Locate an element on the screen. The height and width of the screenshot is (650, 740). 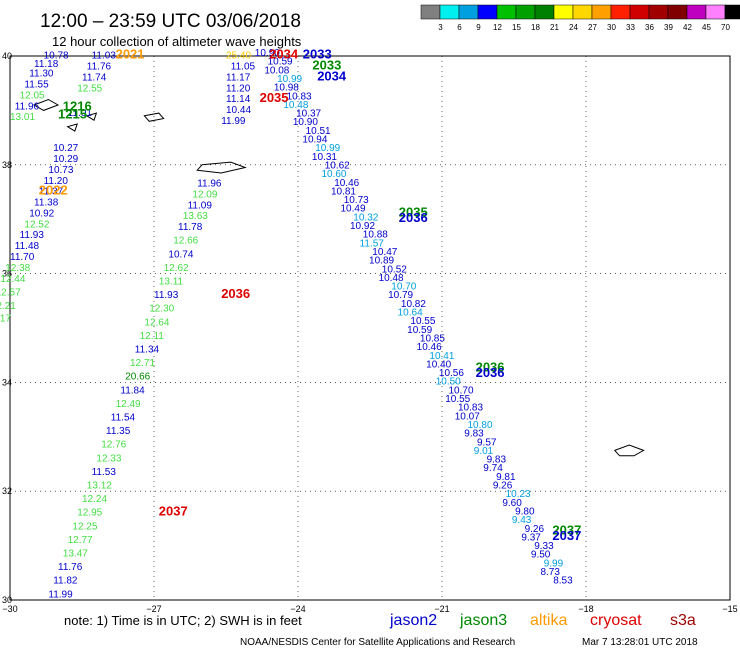
swh-label: 13.12 is located at coordinates (99, 485).